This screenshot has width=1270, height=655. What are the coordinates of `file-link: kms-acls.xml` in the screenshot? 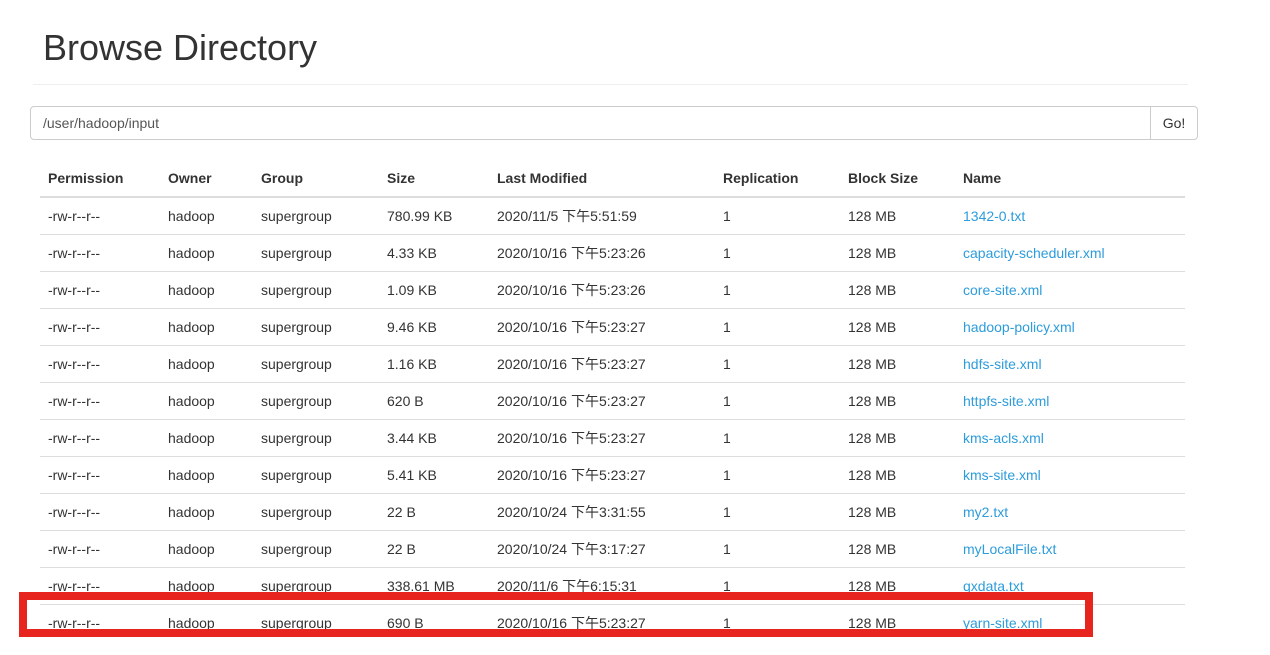 It's located at (1003, 438).